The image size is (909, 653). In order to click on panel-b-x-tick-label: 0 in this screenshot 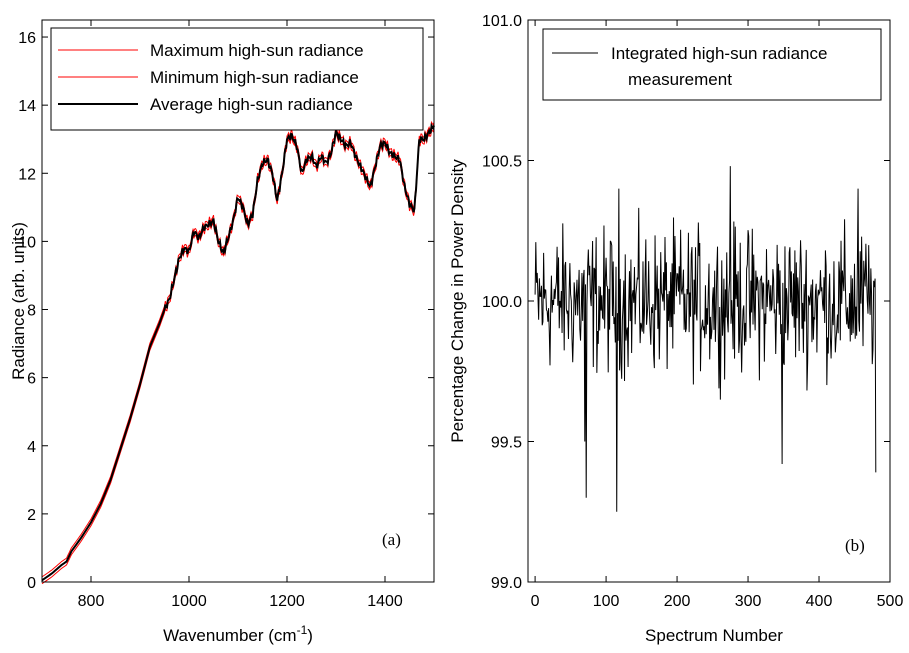, I will do `click(535, 601)`.